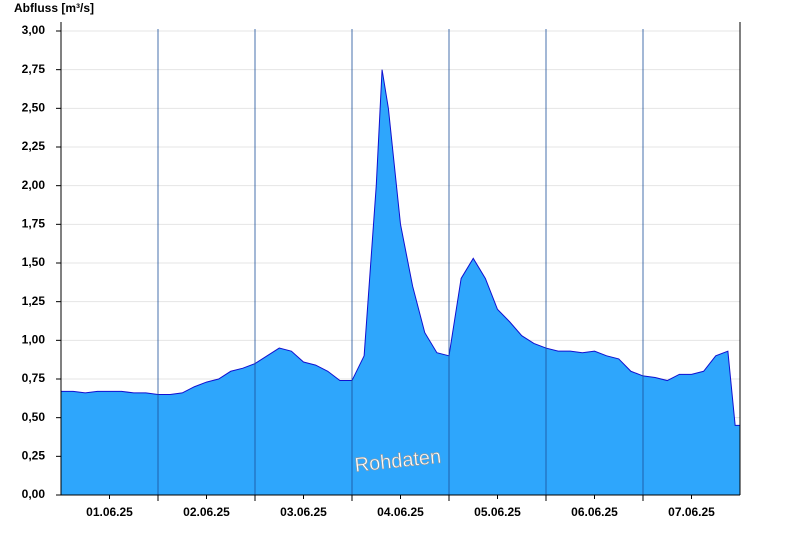  Describe the element at coordinates (34, 494) in the screenshot. I see `y-tick-label: 0,00` at that location.